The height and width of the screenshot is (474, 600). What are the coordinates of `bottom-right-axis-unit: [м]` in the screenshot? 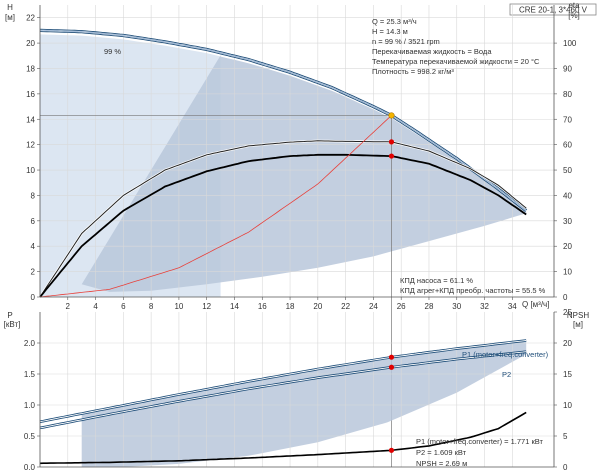 It's located at (578, 324).